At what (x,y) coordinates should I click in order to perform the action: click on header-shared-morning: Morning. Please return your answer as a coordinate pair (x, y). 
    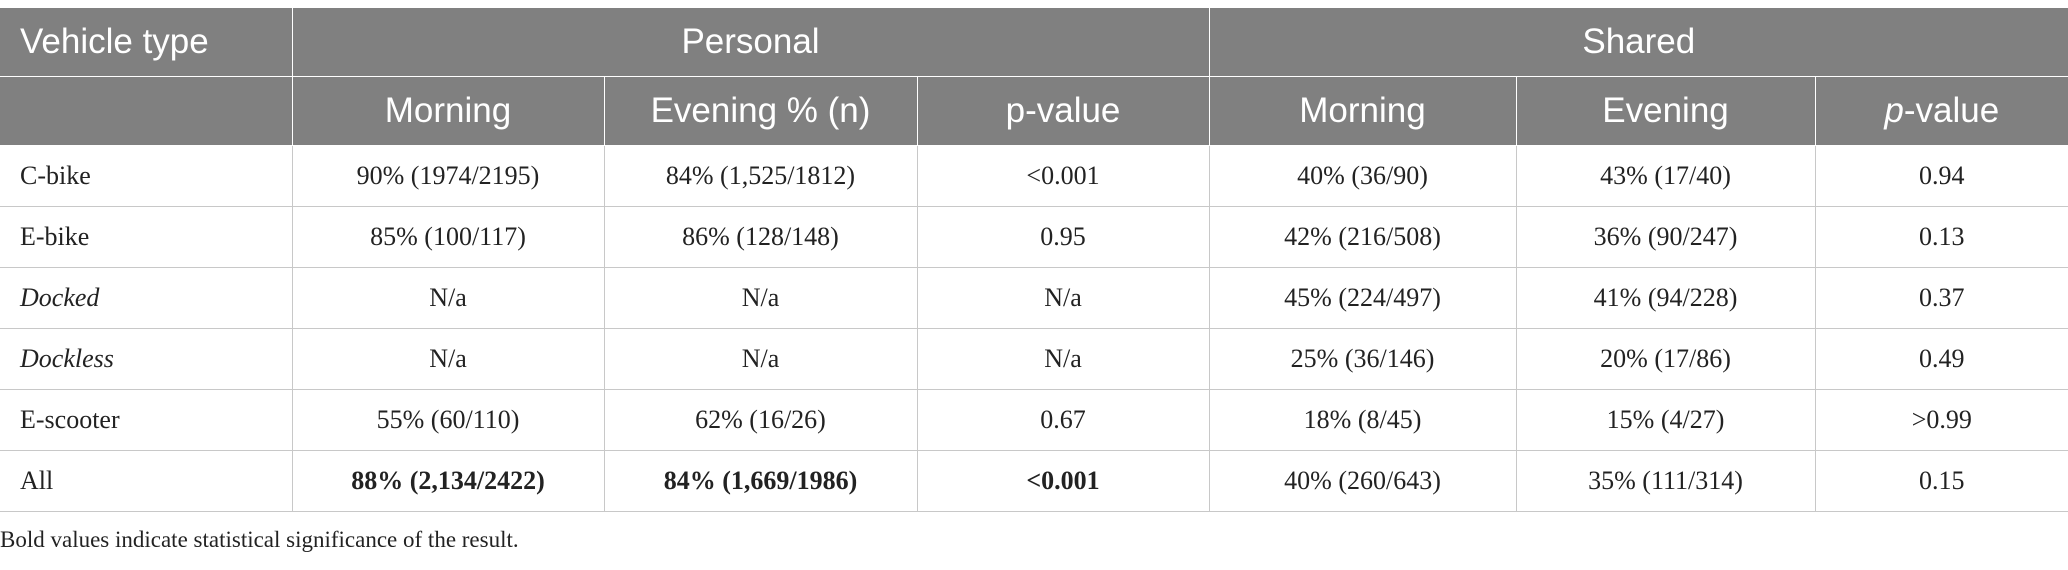
    Looking at the image, I should click on (1362, 111).